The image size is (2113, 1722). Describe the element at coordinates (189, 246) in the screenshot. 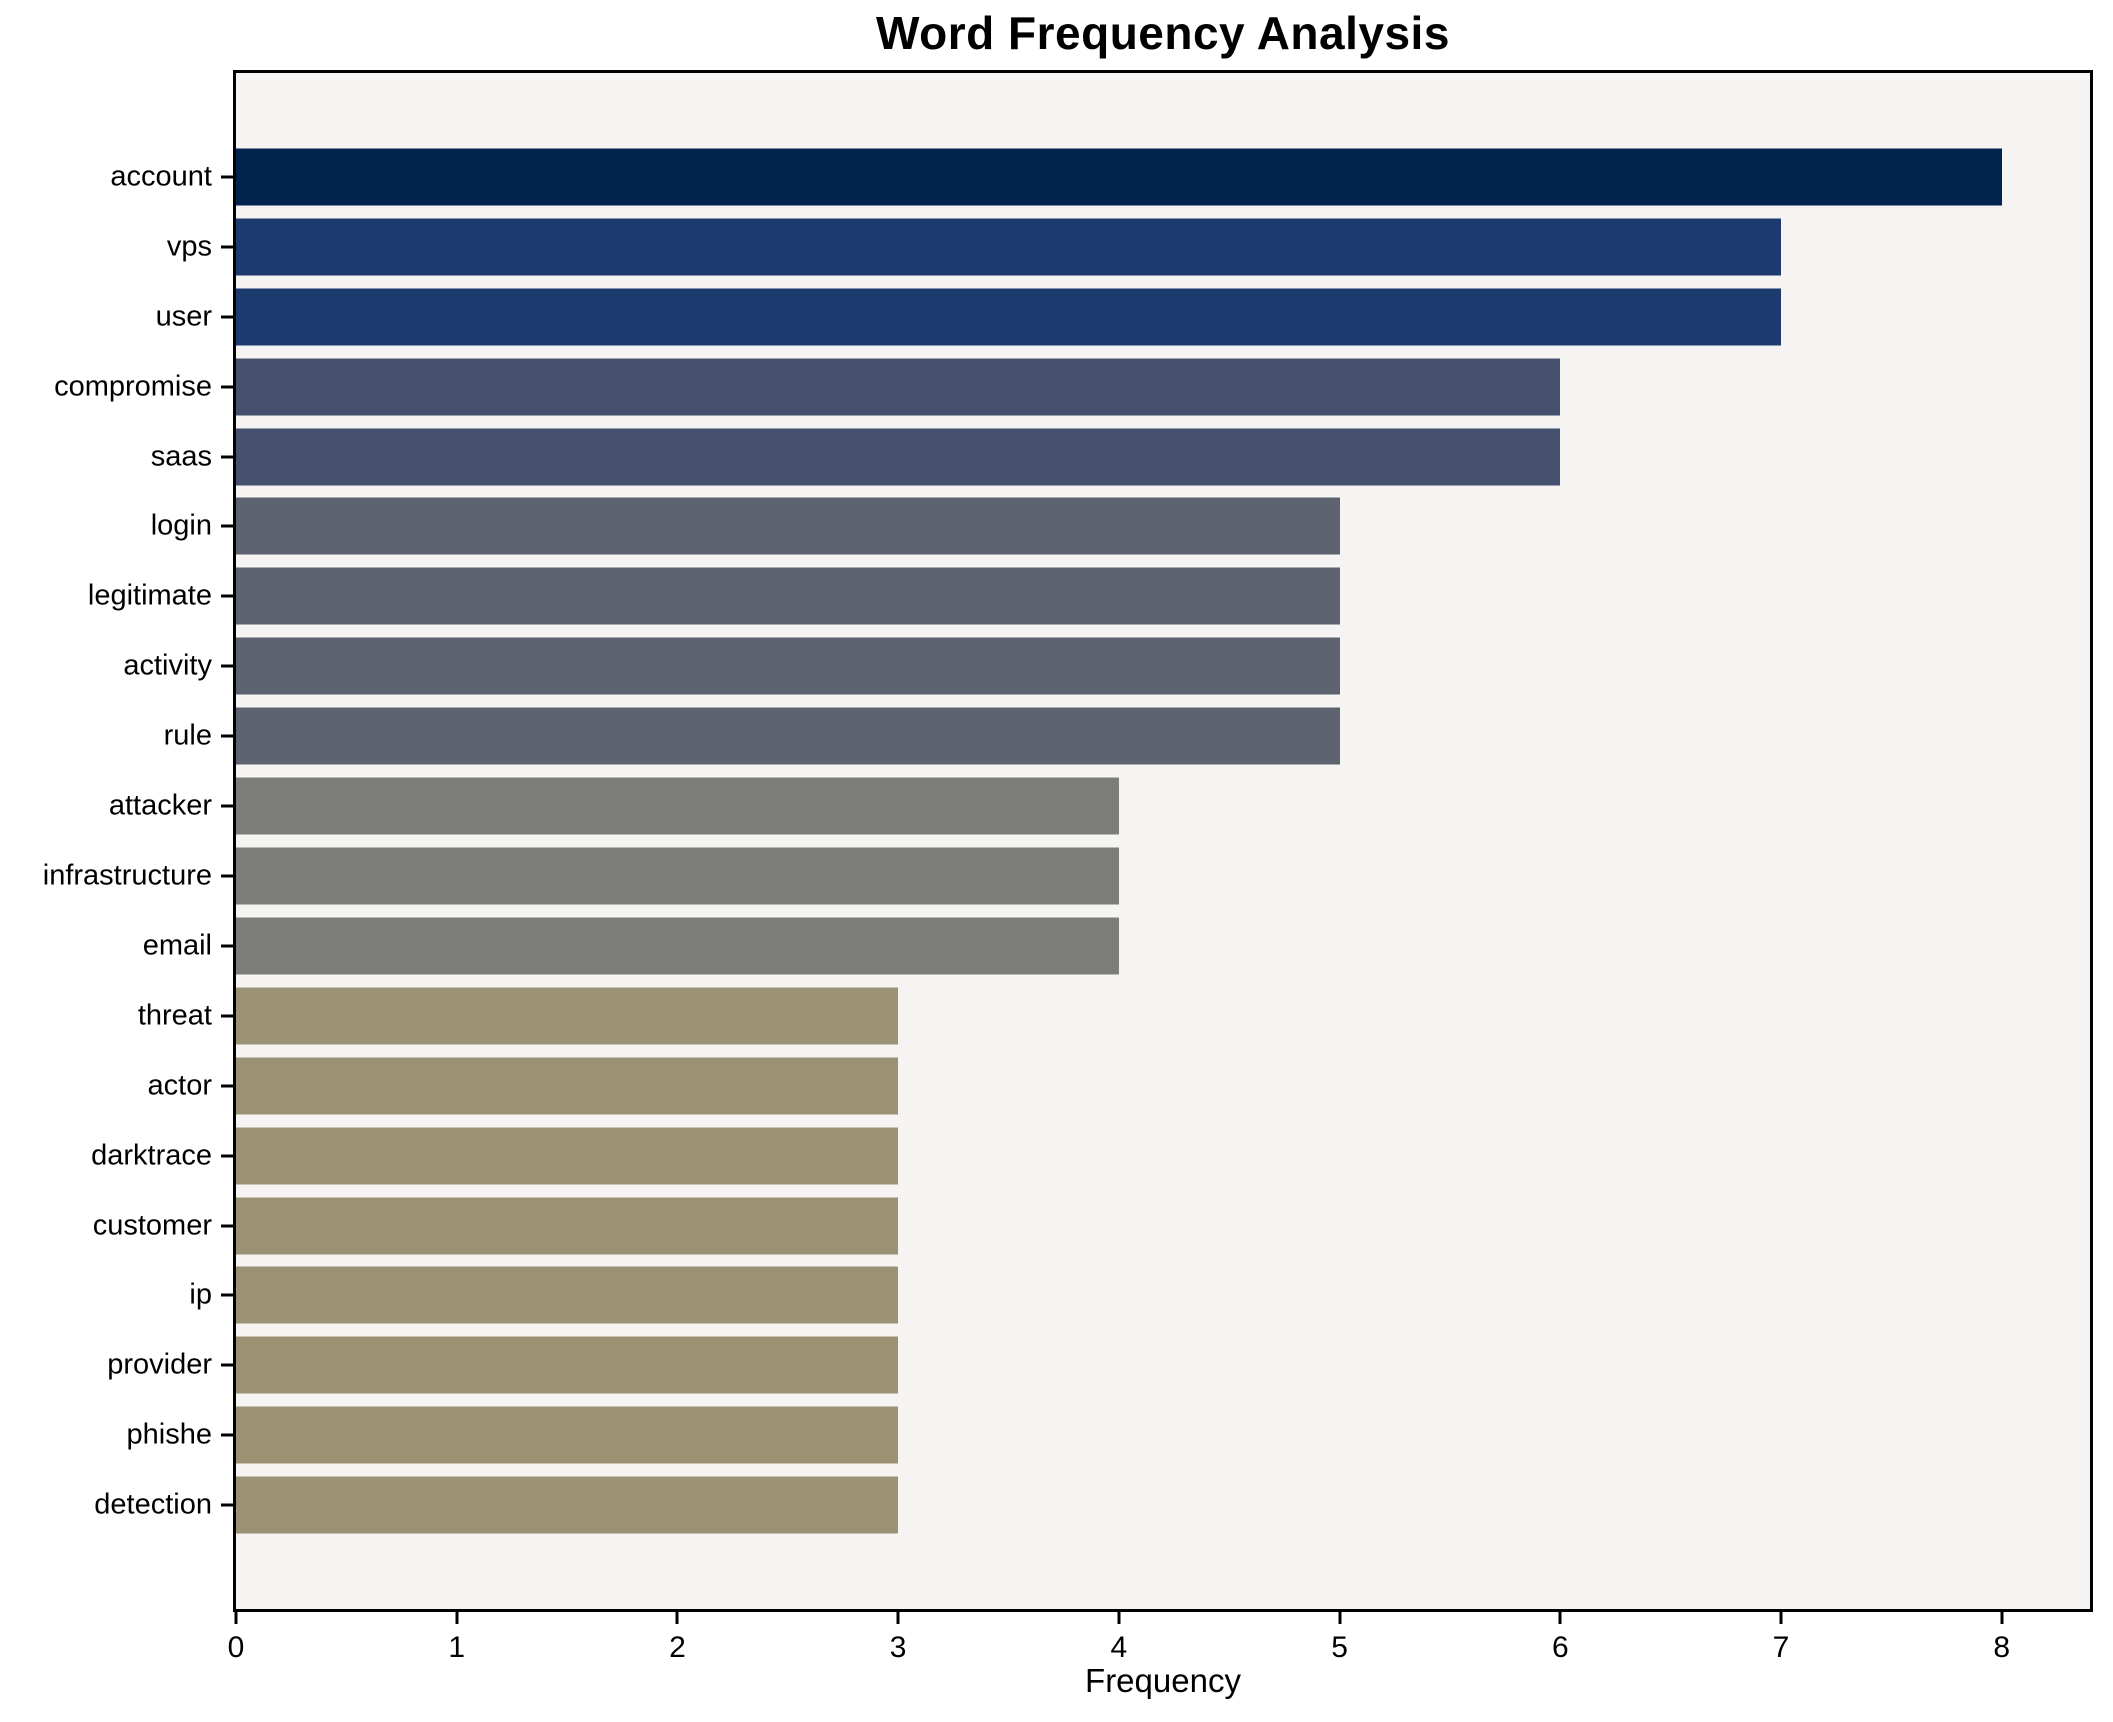

I see `y-tick-label: vps` at that location.